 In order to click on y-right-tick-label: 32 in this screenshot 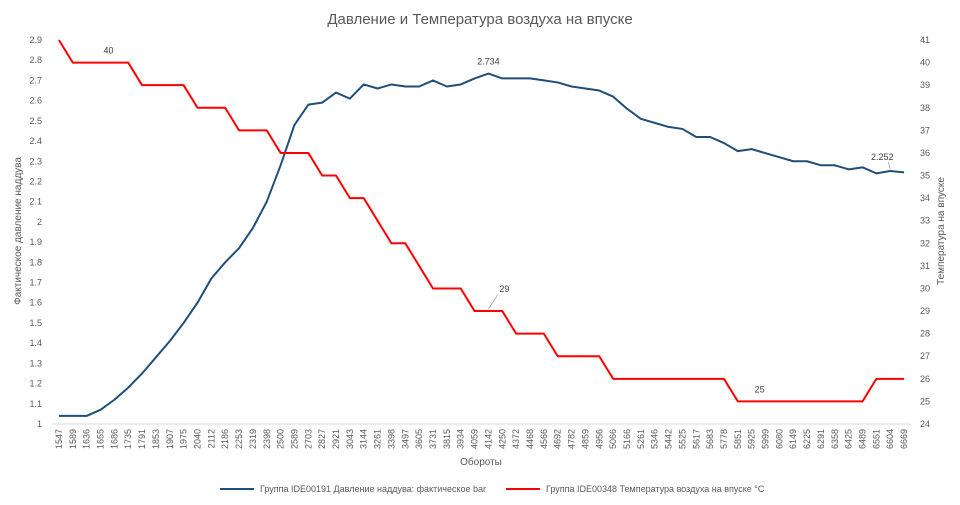, I will do `click(925, 243)`.